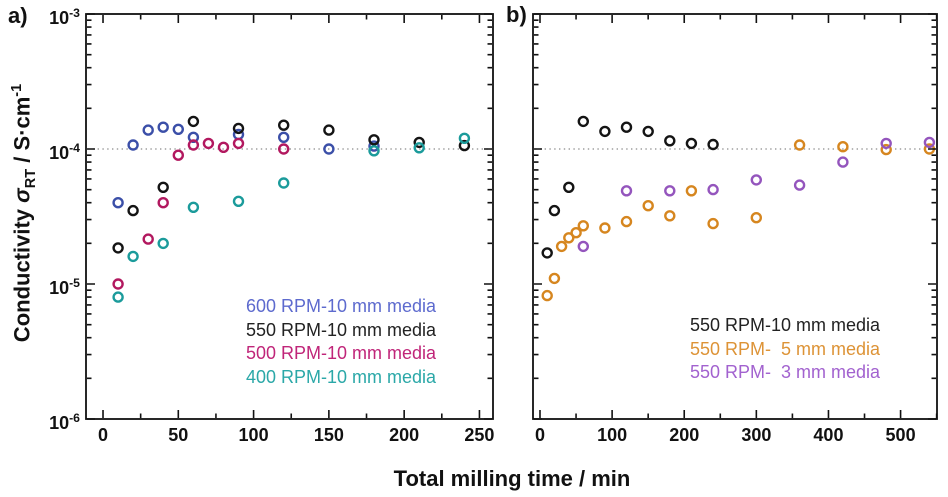 The width and height of the screenshot is (948, 497). I want to click on y-axis-unit-exponent: -1, so click(17, 90).